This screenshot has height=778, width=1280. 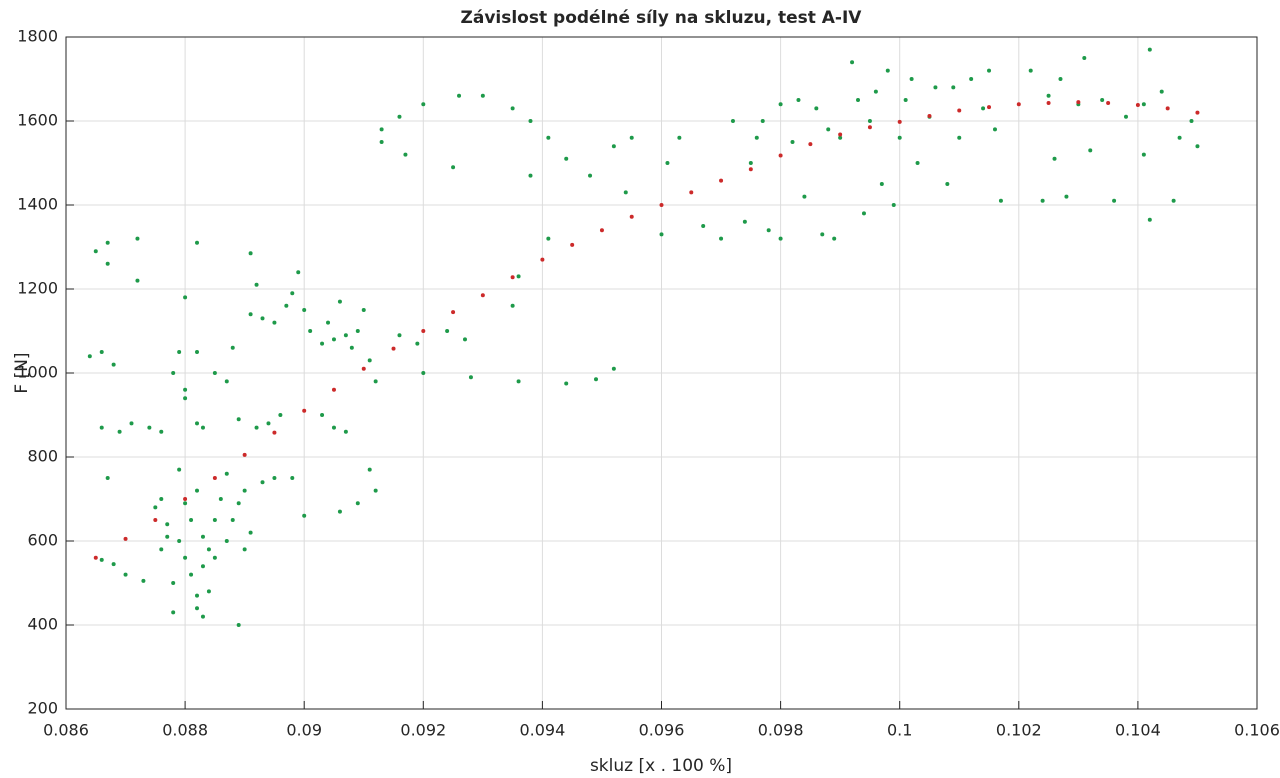 What do you see at coordinates (42, 708) in the screenshot?
I see `y-tick-label: 200` at bounding box center [42, 708].